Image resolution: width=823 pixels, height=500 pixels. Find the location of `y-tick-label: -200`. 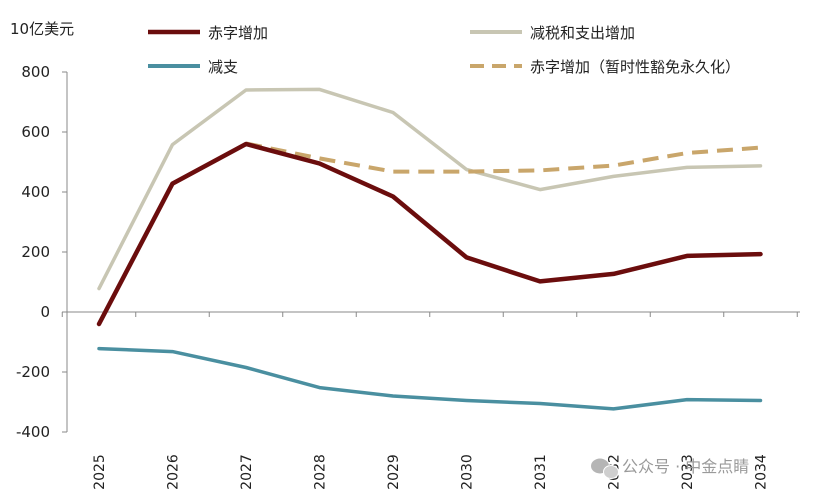

y-tick-label: -200 is located at coordinates (33, 372).